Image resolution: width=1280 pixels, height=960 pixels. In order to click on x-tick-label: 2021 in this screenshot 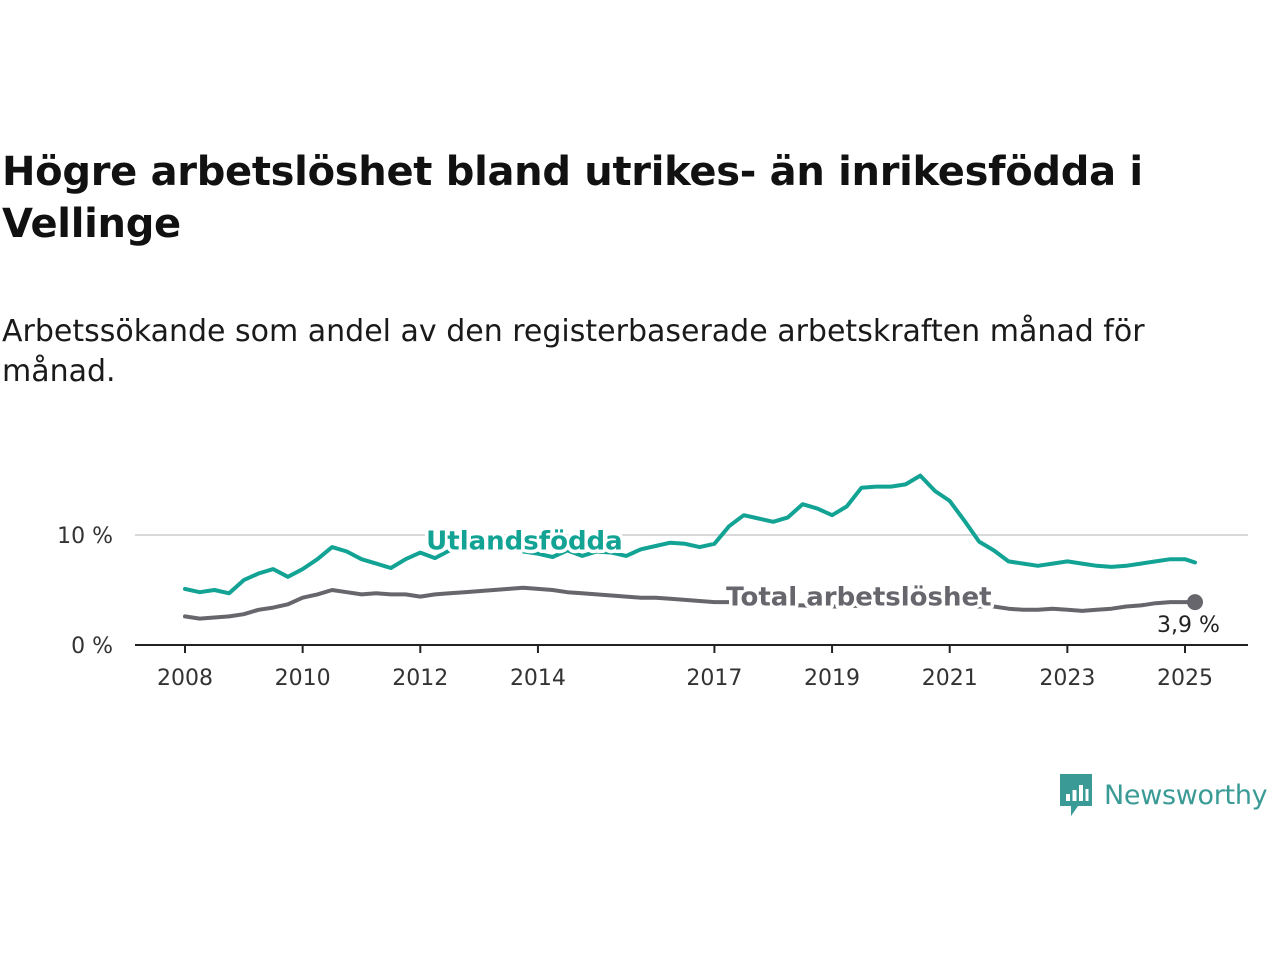, I will do `click(950, 678)`.